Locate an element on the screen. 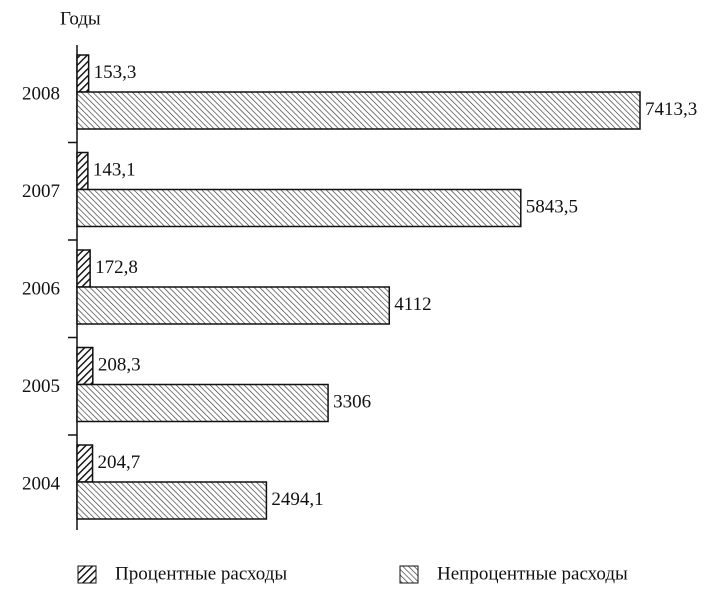 The width and height of the screenshot is (717, 600). category-label: 2007 is located at coordinates (41, 191).